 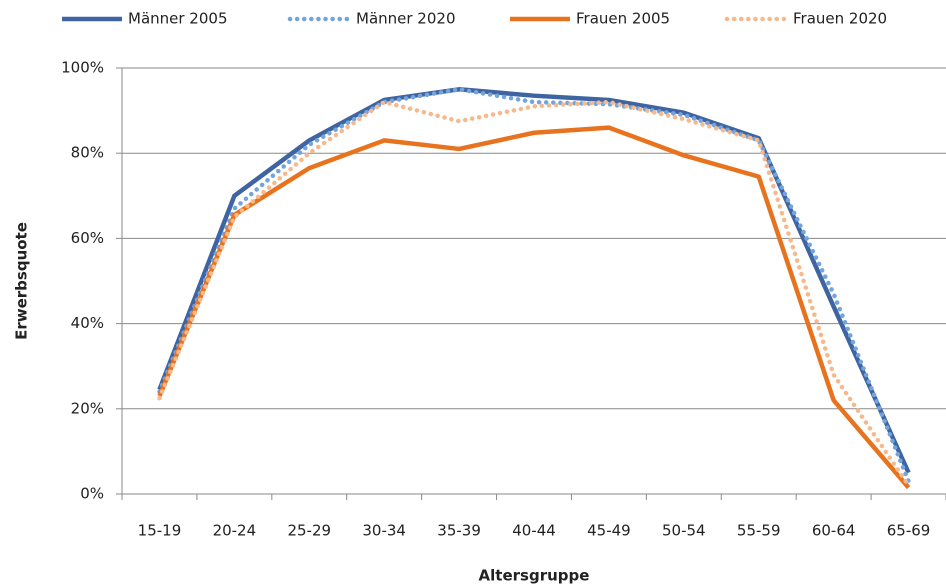 What do you see at coordinates (22, 281) in the screenshot?
I see `y-axis-title: Erwerbsquote` at bounding box center [22, 281].